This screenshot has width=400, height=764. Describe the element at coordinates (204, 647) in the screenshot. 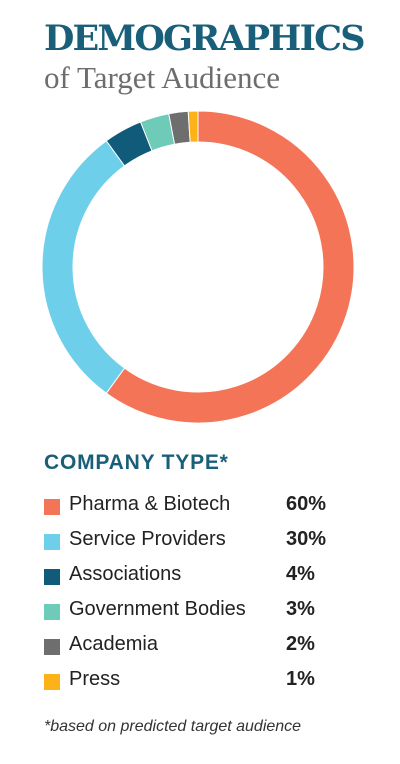

I see `legend-item-academia: Academia 2%` at that location.